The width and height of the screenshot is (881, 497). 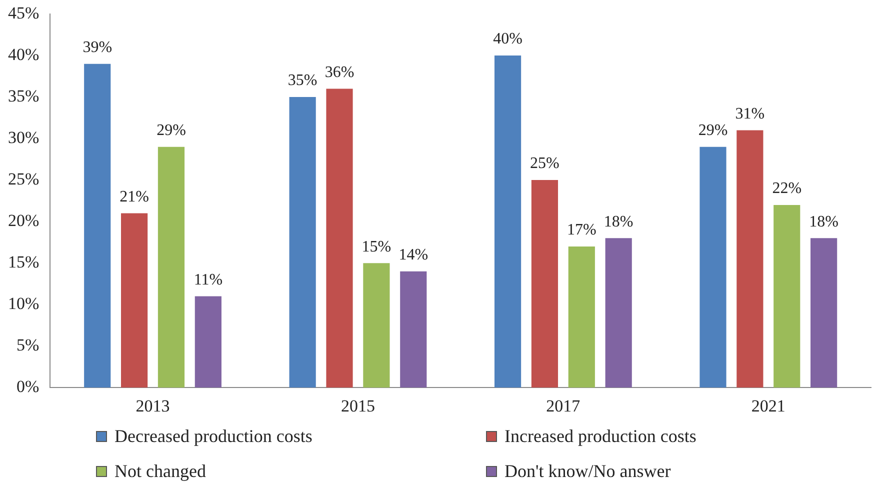 I want to click on data-label: 39%, so click(x=97, y=47).